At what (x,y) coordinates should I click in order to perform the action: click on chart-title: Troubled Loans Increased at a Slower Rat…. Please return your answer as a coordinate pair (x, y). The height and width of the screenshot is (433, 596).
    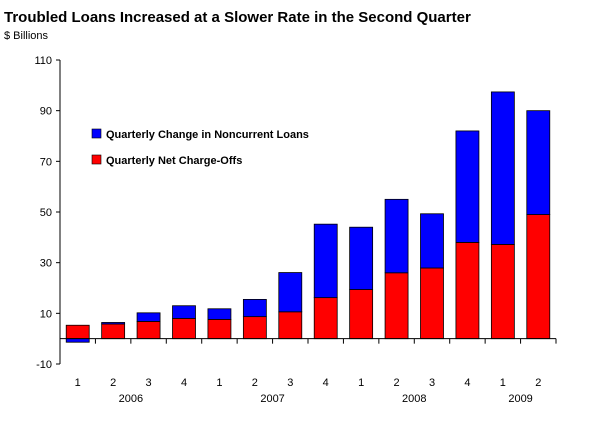
    Looking at the image, I should click on (237, 17).